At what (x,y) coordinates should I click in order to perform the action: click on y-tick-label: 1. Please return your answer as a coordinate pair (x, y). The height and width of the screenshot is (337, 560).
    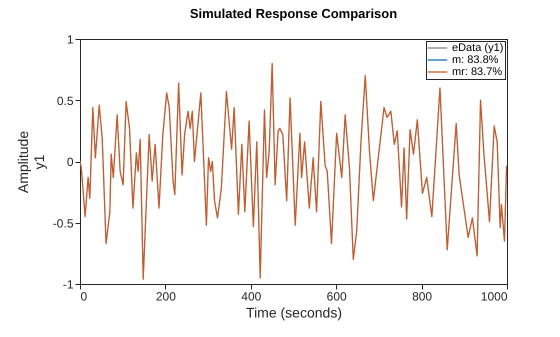
    Looking at the image, I should click on (70, 39).